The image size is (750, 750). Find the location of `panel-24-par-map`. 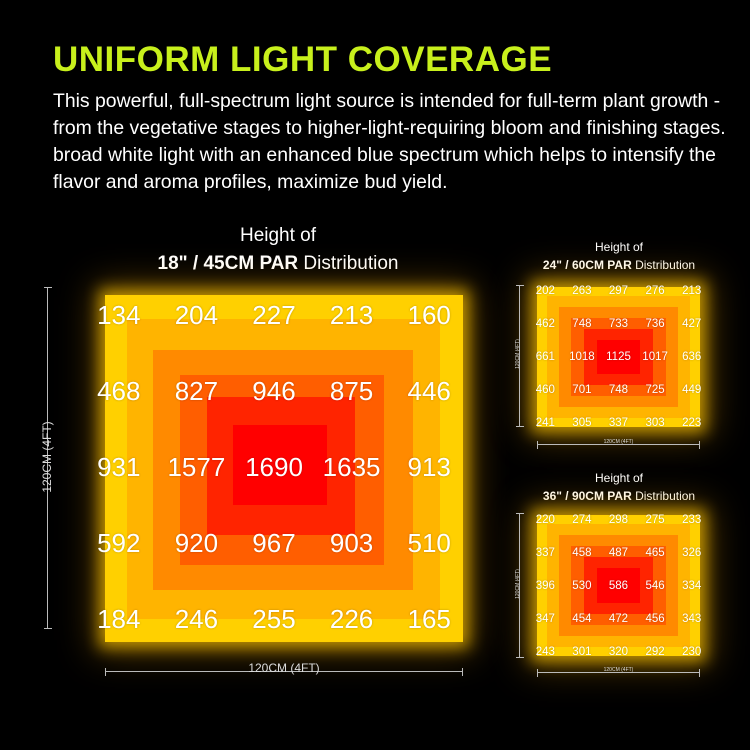

panel-24-par-map is located at coordinates (618, 357).